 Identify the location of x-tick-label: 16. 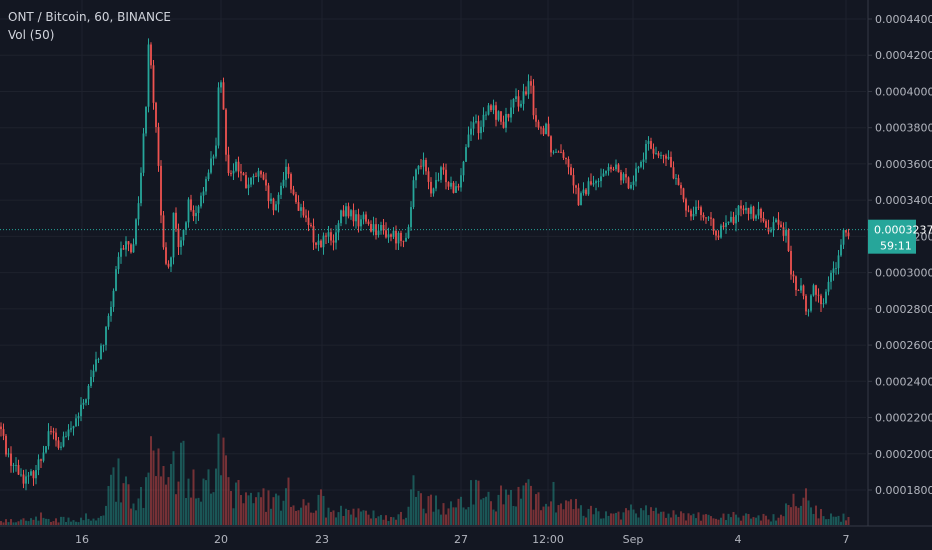
(82, 539).